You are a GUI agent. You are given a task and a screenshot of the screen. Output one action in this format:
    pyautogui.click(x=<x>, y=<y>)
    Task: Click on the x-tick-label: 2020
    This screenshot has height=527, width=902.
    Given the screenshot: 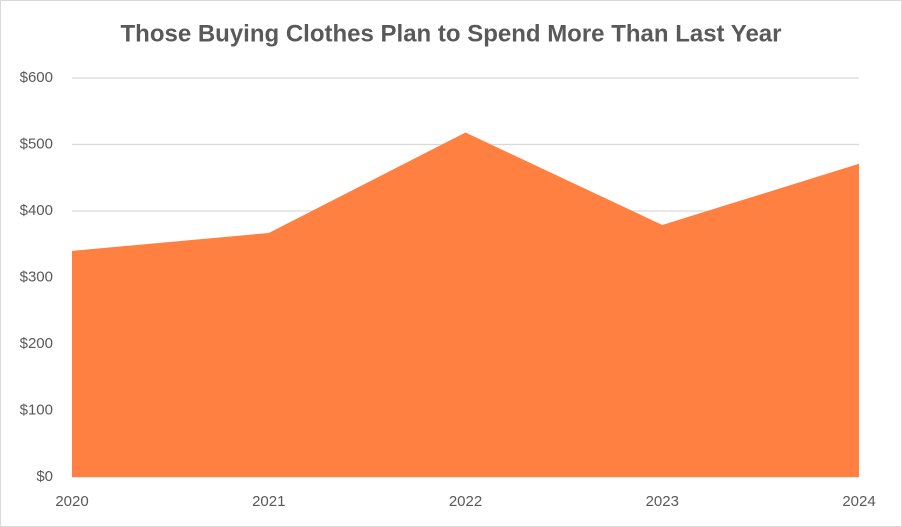 What is the action you would take?
    pyautogui.click(x=71, y=501)
    